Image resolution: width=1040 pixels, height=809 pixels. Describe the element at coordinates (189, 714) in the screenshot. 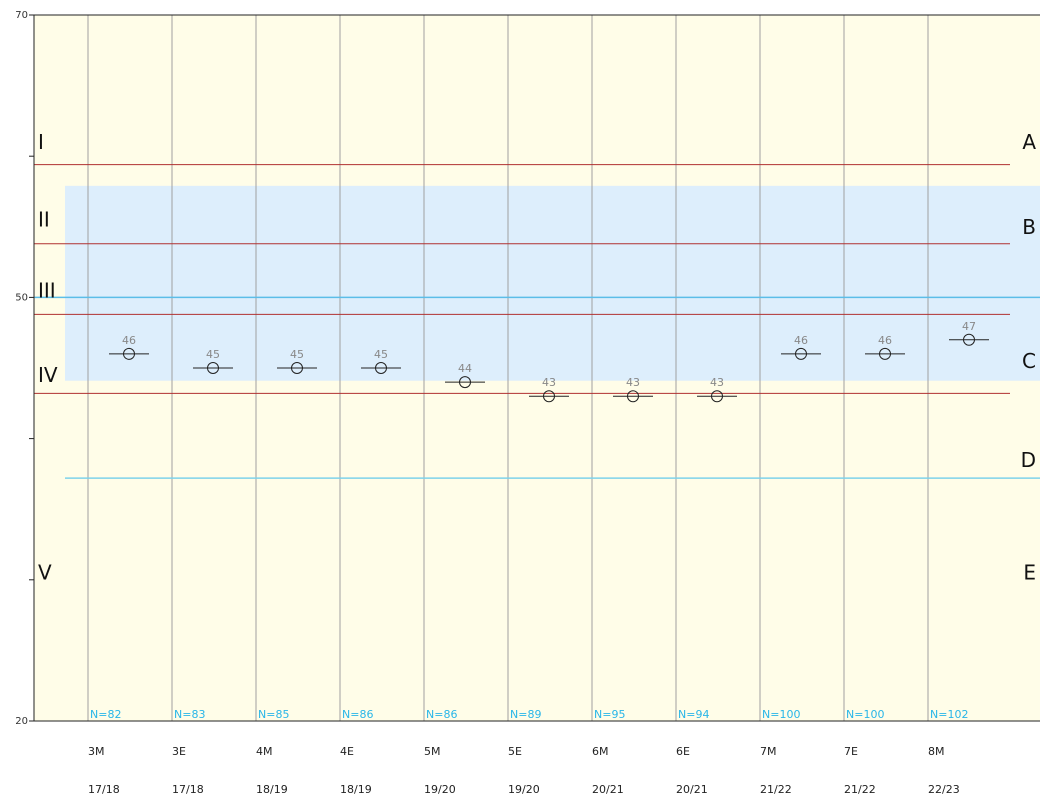

I see `n-label: N=83` at that location.